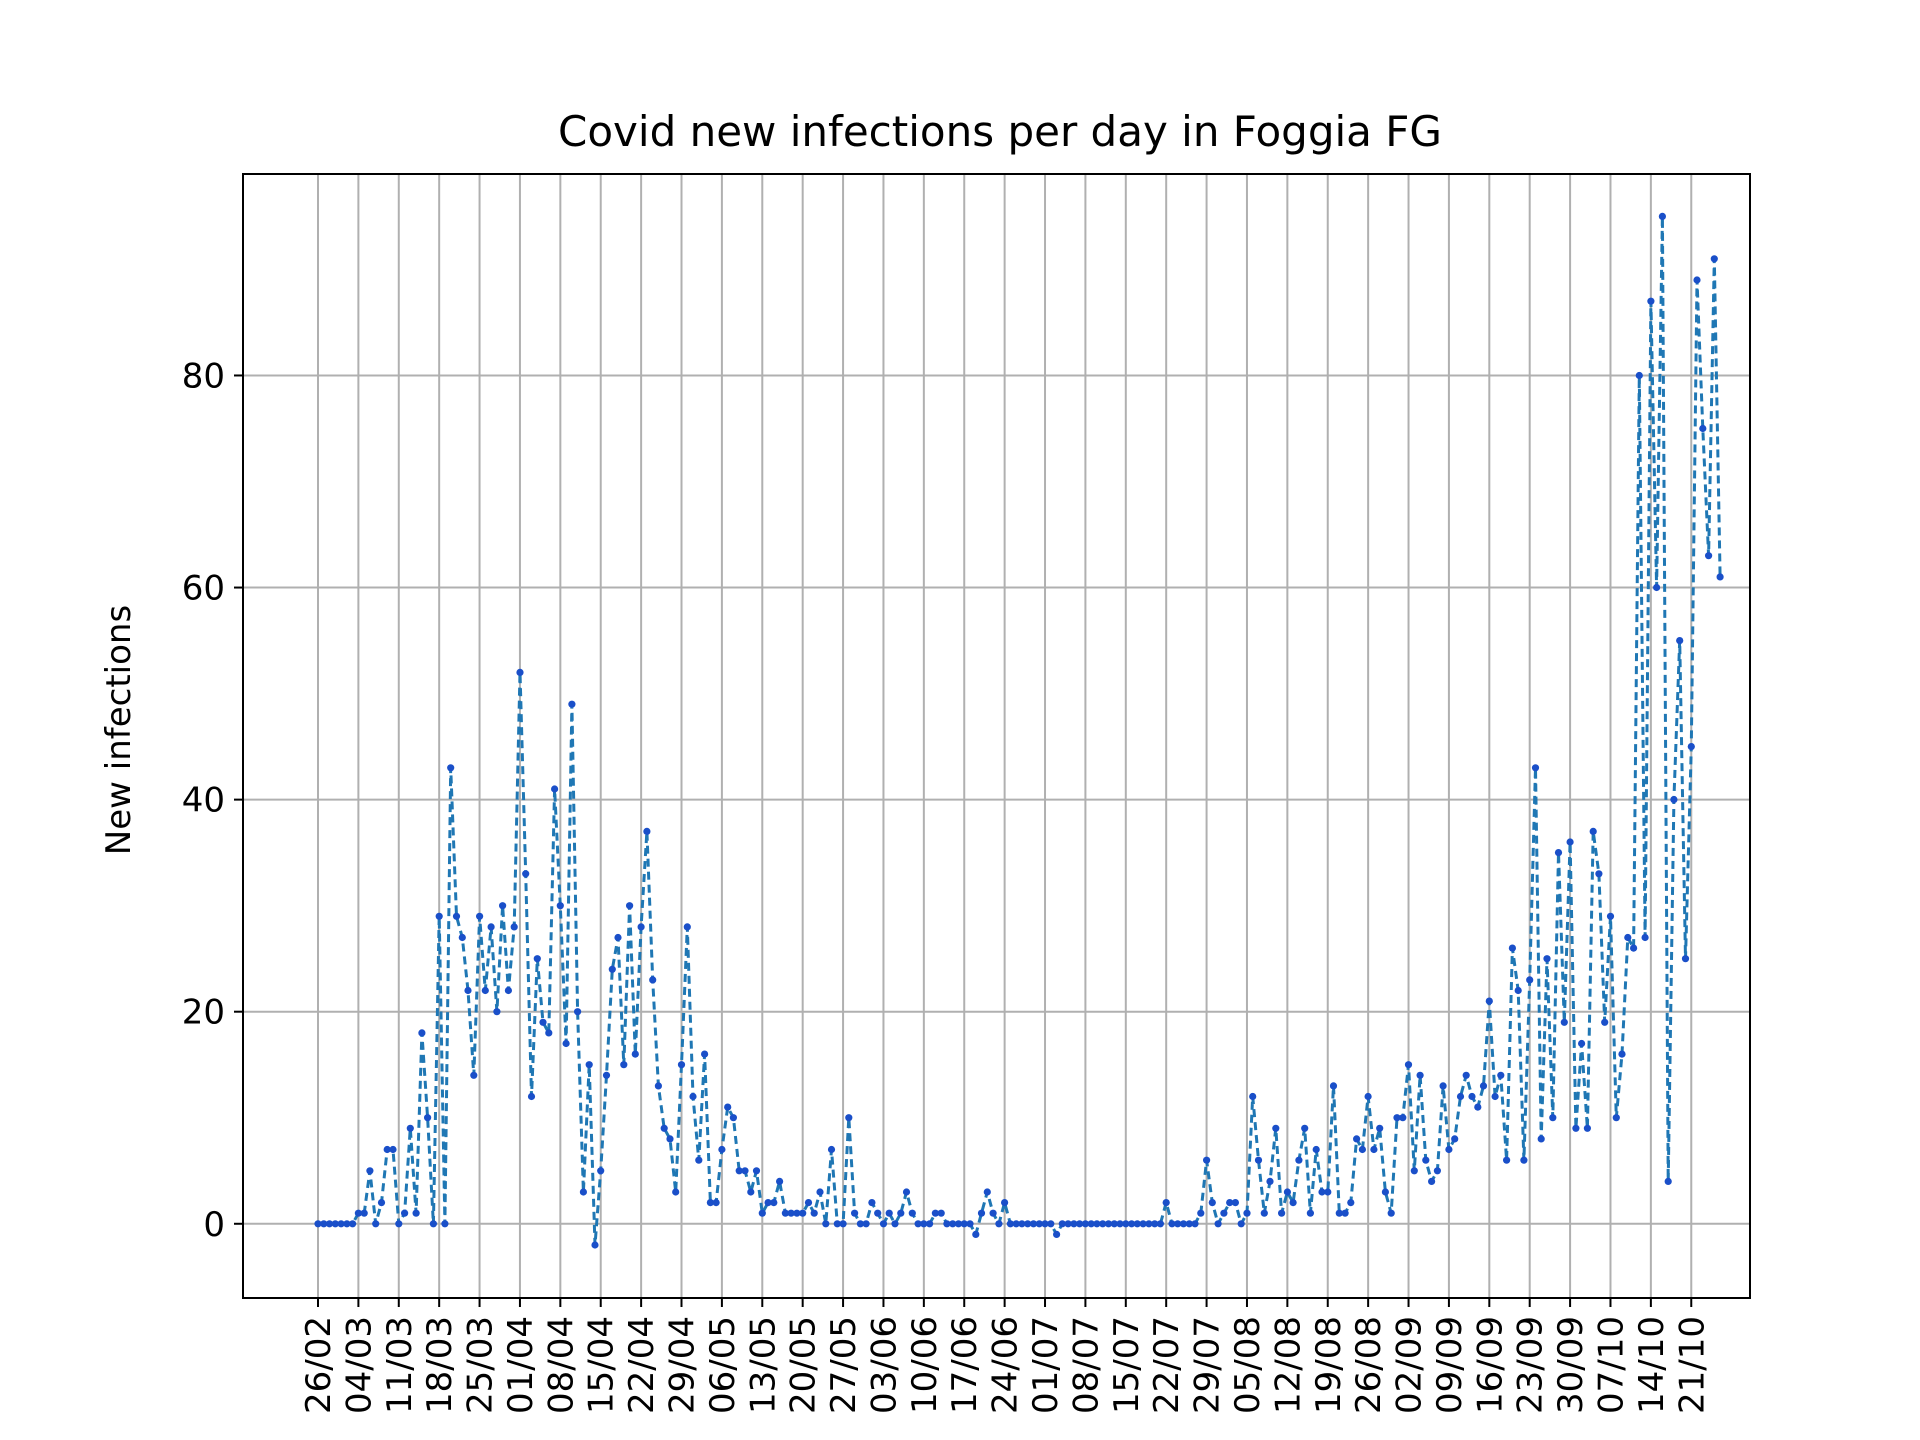  Describe the element at coordinates (1531, 1365) in the screenshot. I see `x-tick-label: 23/09` at that location.